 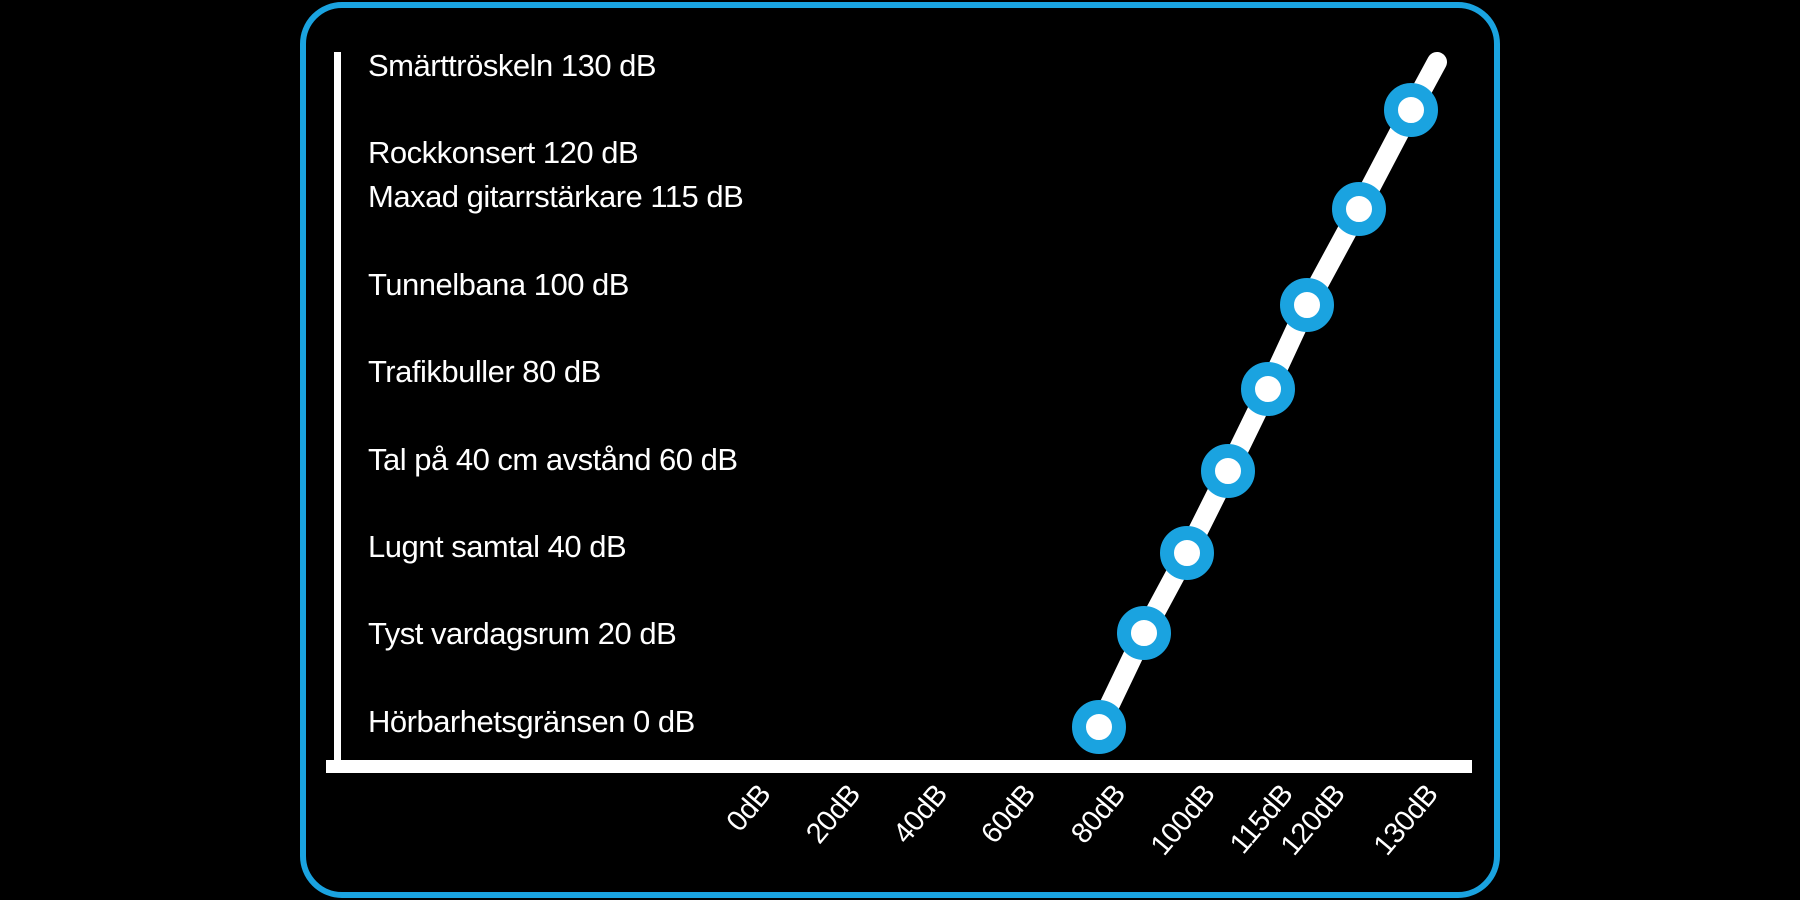 I want to click on level-label: Trafikbuller 80 dB, so click(x=484, y=371).